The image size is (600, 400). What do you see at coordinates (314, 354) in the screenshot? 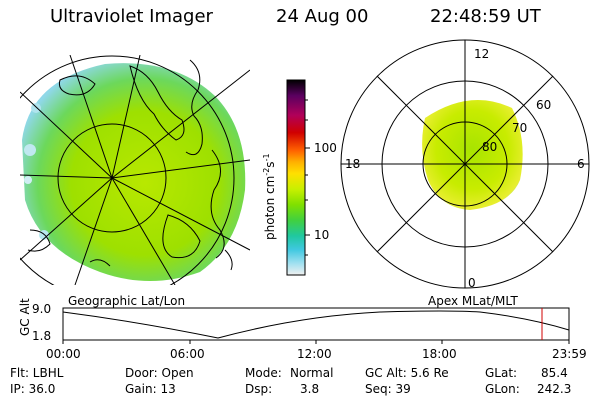
I see `x-tick-1200: 12:00` at bounding box center [314, 354].